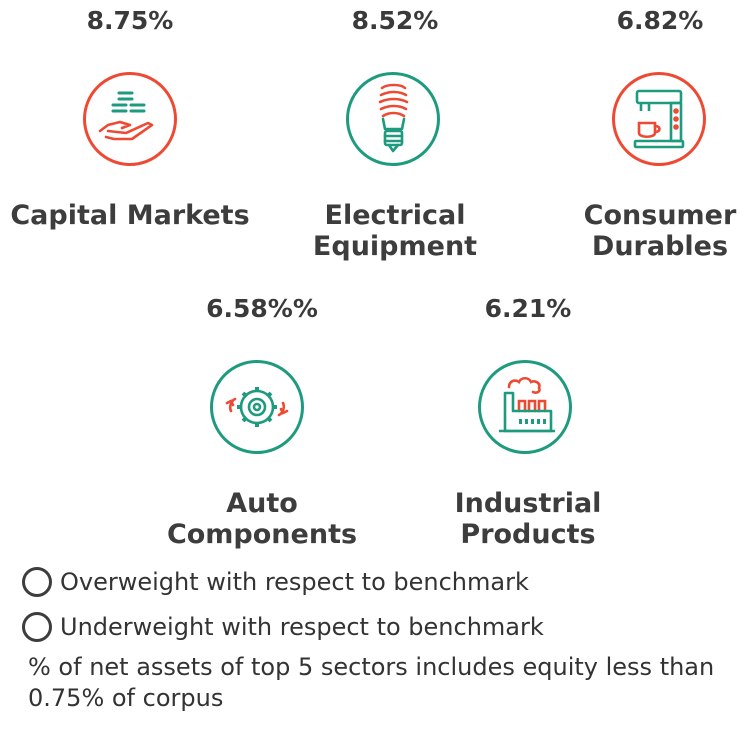 The height and width of the screenshot is (746, 754). Describe the element at coordinates (262, 519) in the screenshot. I see `sector-name: Auto Components` at that location.